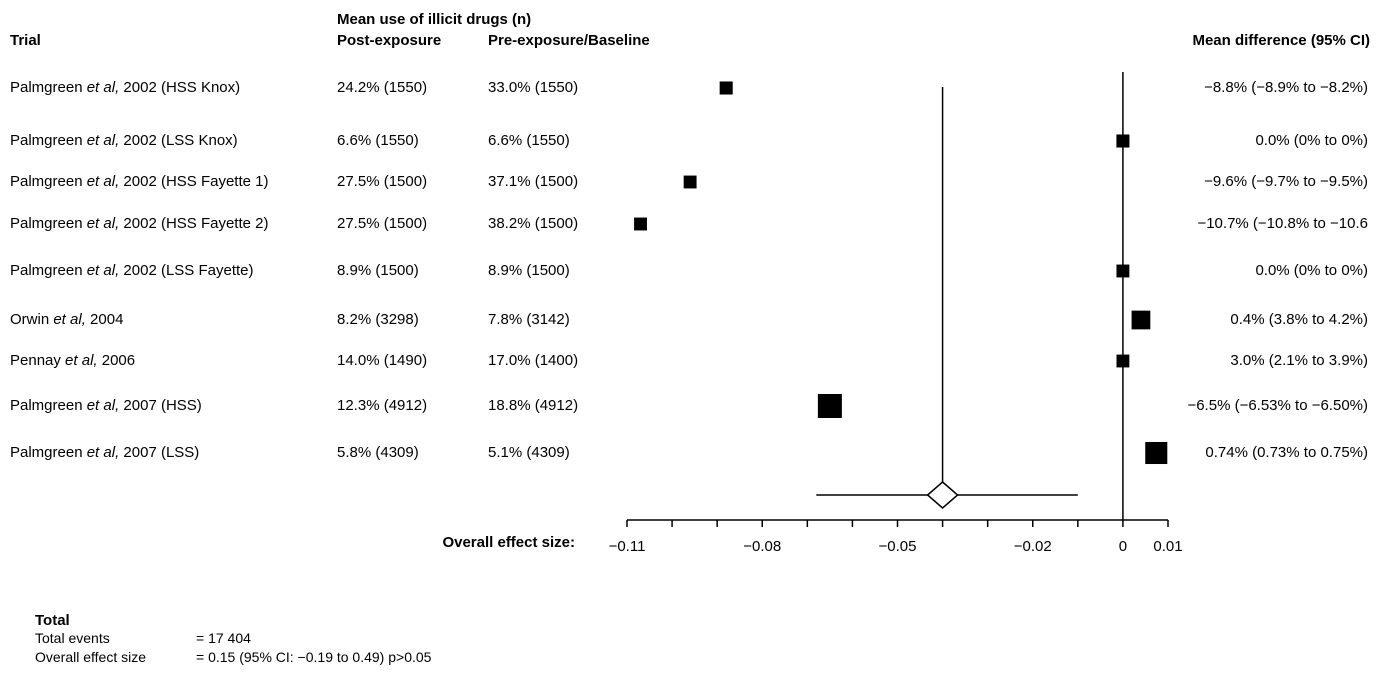 The image size is (1381, 674). Describe the element at coordinates (116, 360) in the screenshot. I see `trial-detail: 2006` at that location.